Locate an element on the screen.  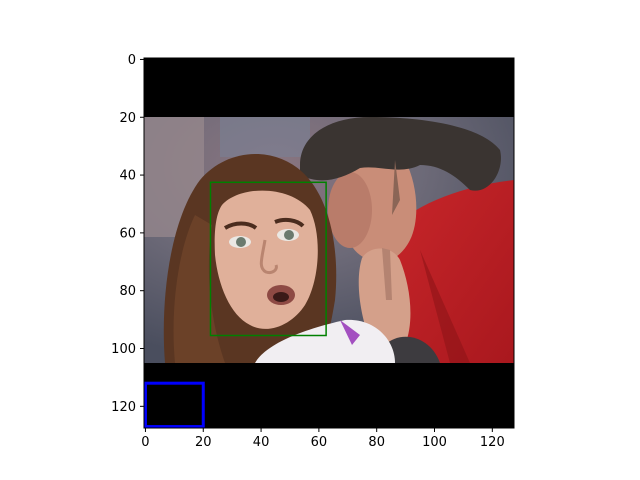
face-bounding-box is located at coordinates (268, 259).